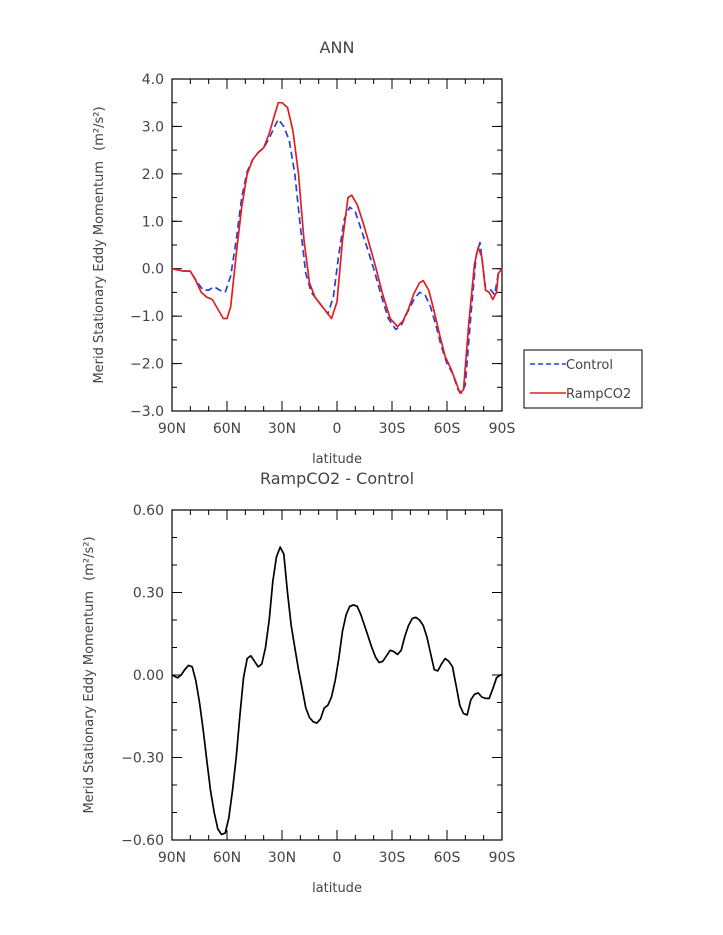 The height and width of the screenshot is (935, 723). Describe the element at coordinates (148, 676) in the screenshot. I see `y-tick-label: 0.00` at that location.